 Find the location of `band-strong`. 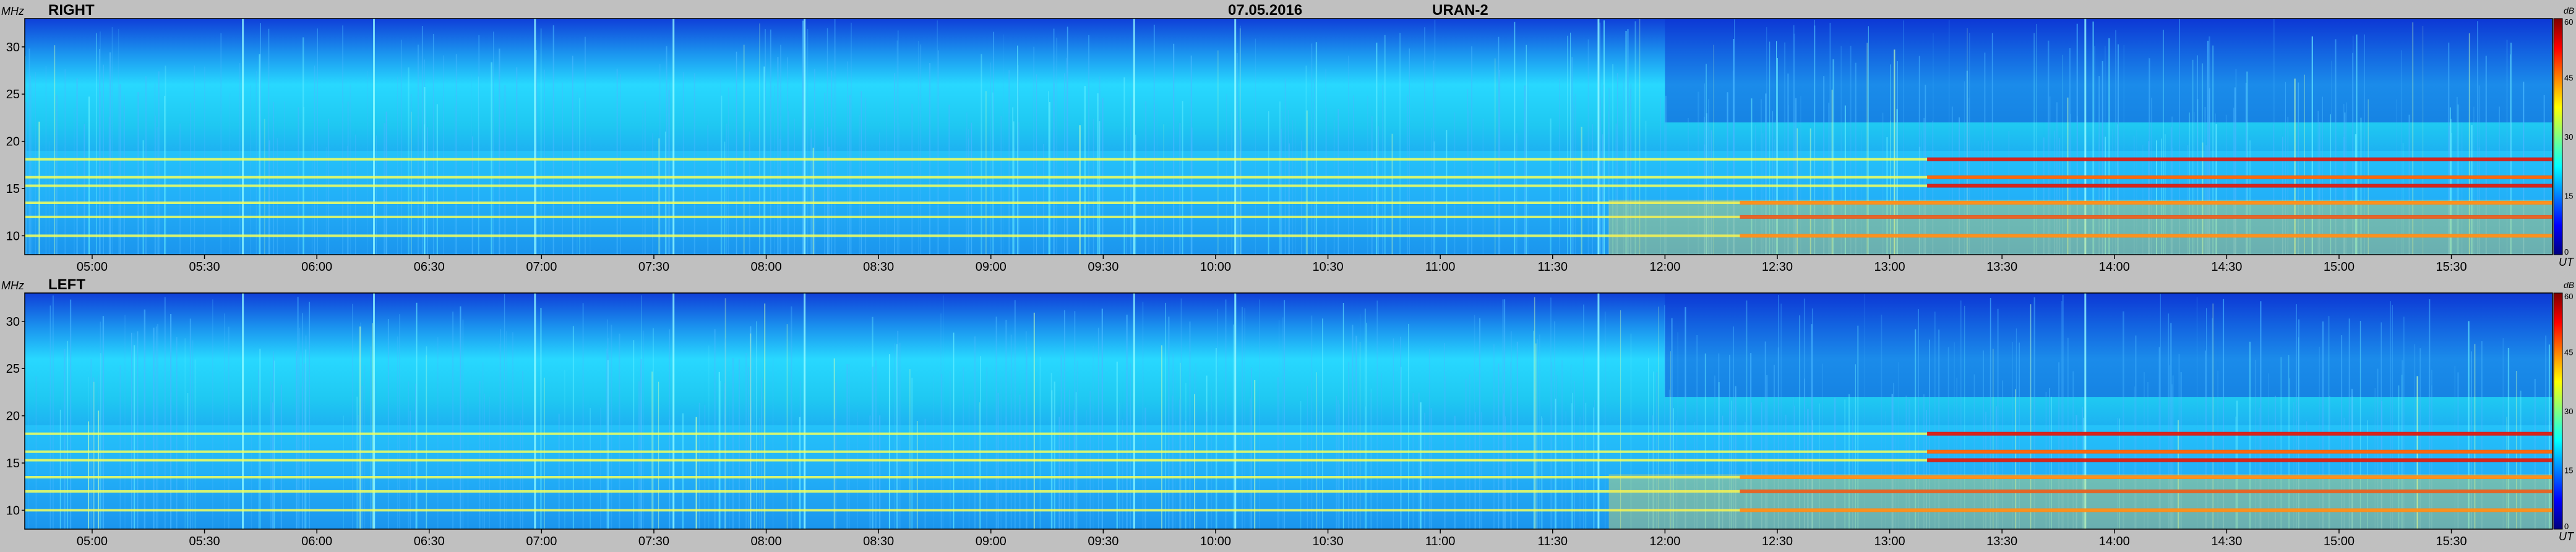

band-strong is located at coordinates (2239, 159).